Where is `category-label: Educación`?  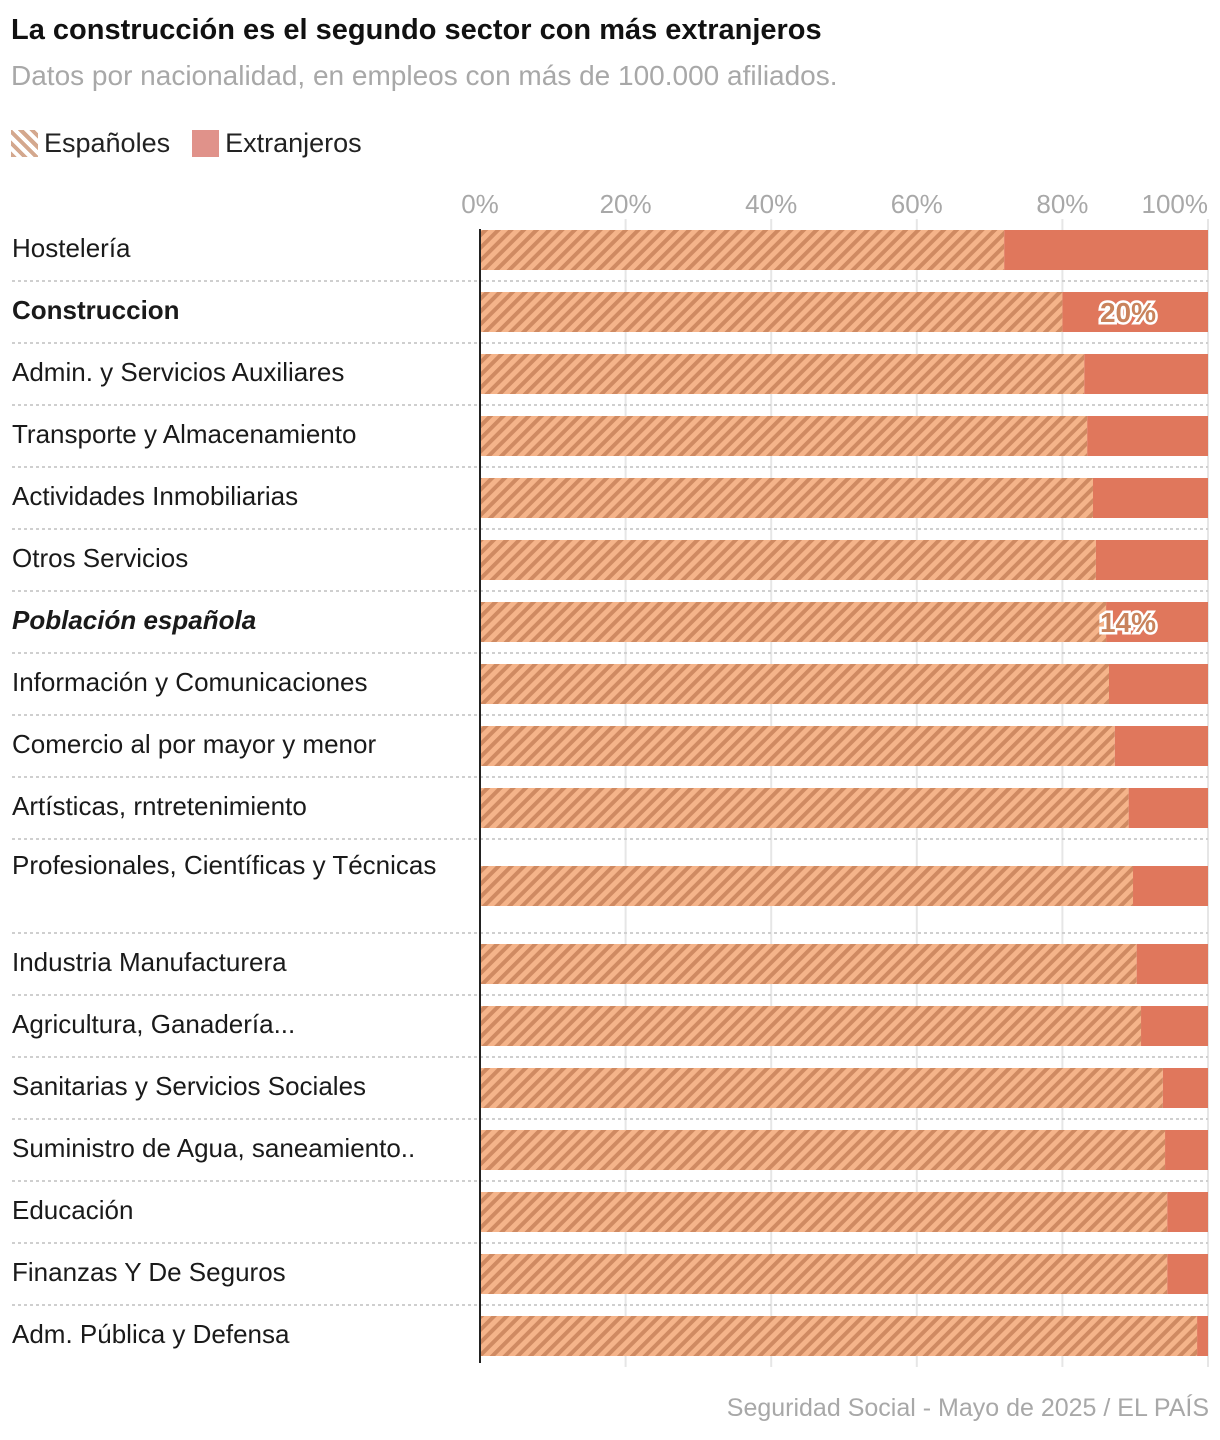 category-label: Educación is located at coordinates (73, 1210).